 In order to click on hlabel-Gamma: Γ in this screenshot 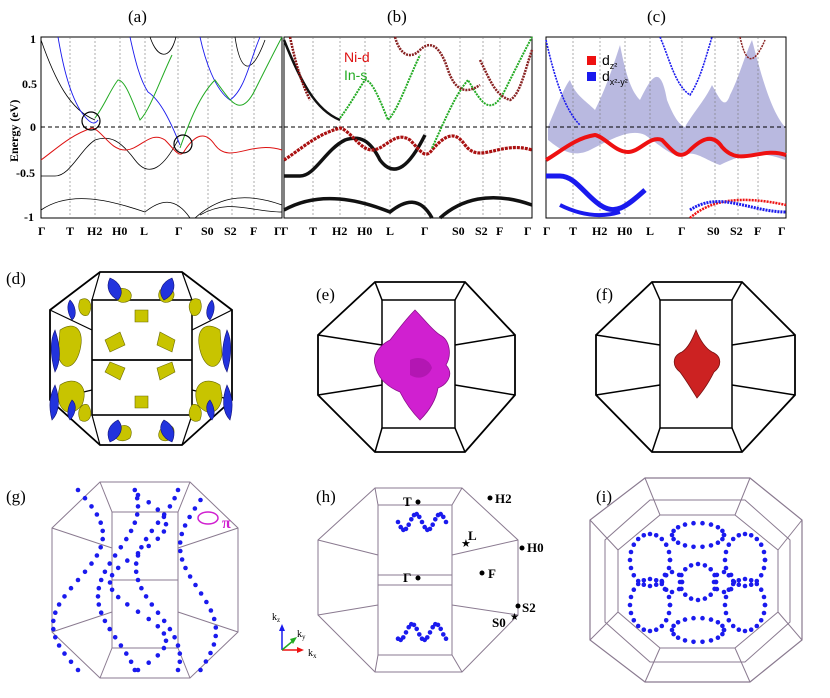, I will do `click(407, 577)`.